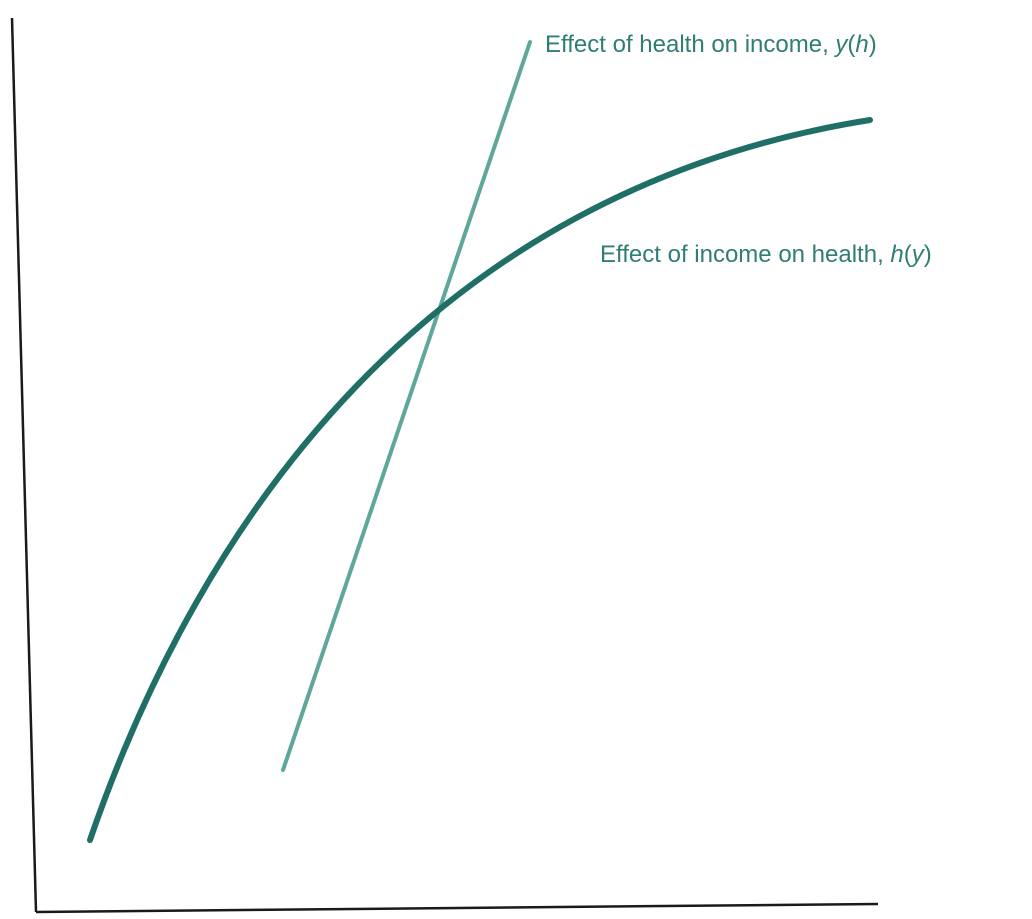 This screenshot has width=1032, height=919. Describe the element at coordinates (24, 465) in the screenshot. I see `y-axis` at that location.